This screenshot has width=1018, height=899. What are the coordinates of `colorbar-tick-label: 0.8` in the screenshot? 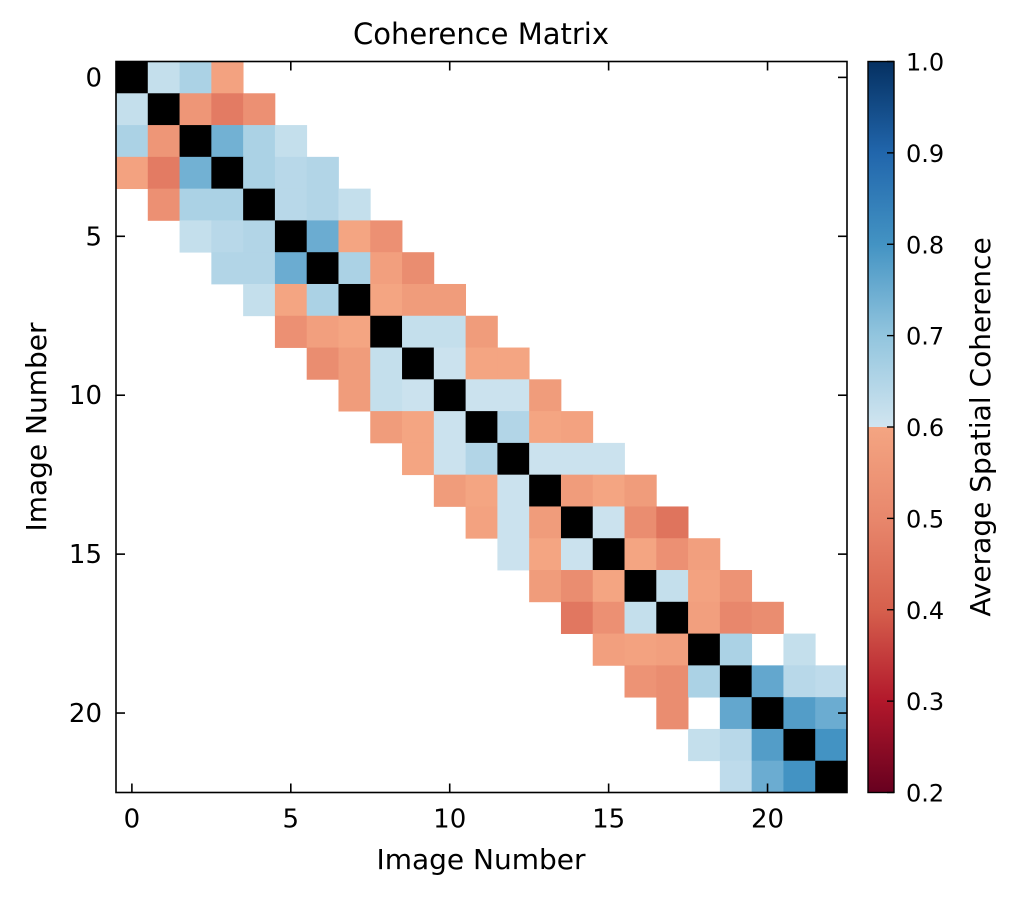 It's located at (925, 245).